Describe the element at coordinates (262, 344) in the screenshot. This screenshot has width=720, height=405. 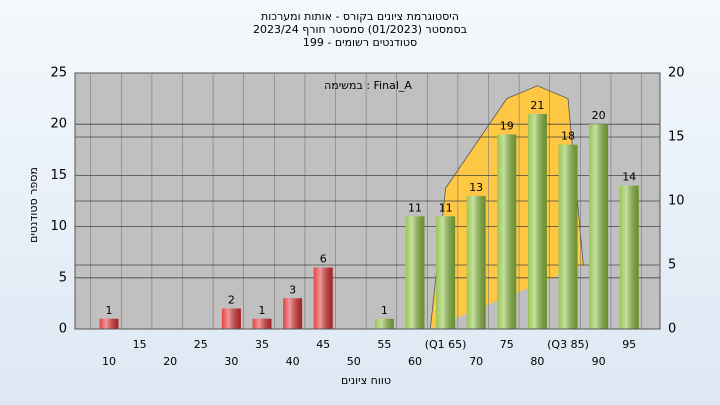
I see `x-tick-label: 35` at that location.